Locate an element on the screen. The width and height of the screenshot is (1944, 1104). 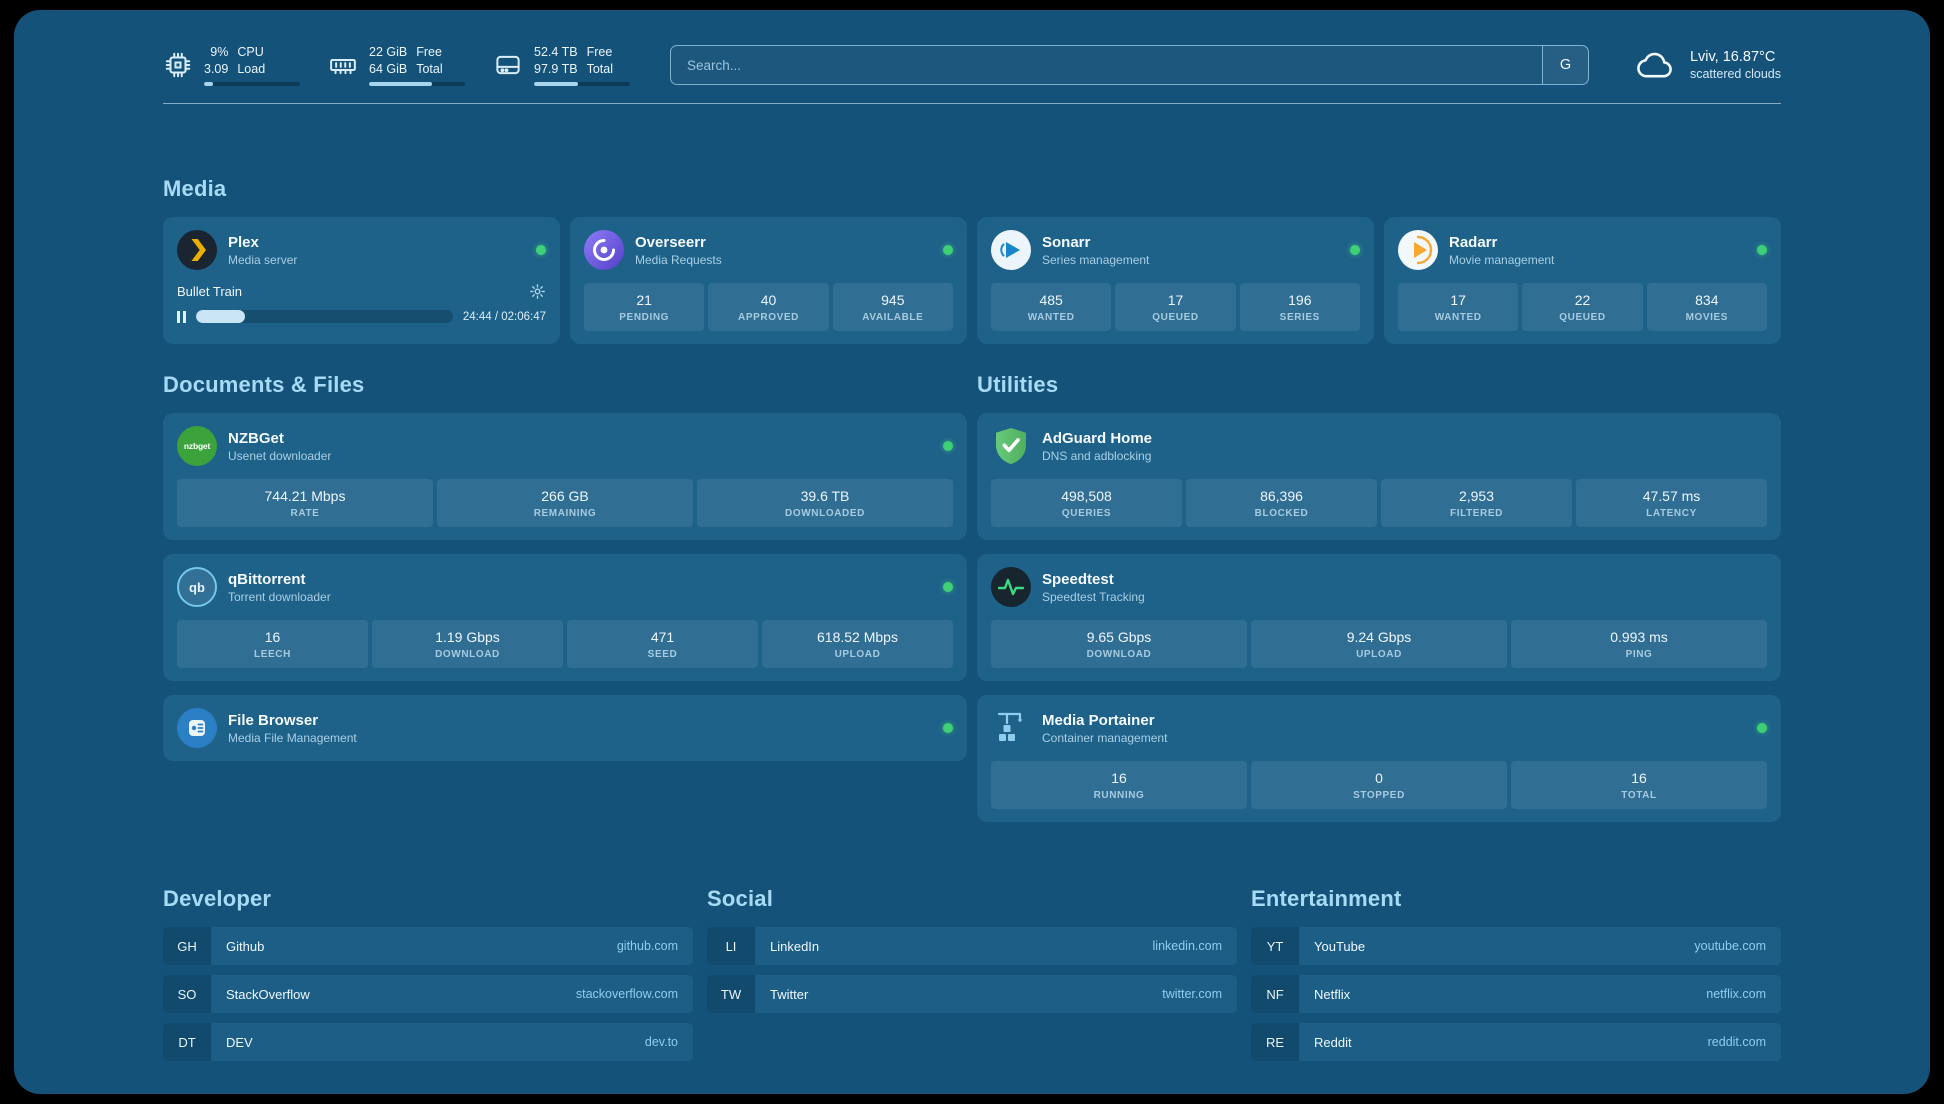
bookmark-domain: twitter.com is located at coordinates (1192, 994).